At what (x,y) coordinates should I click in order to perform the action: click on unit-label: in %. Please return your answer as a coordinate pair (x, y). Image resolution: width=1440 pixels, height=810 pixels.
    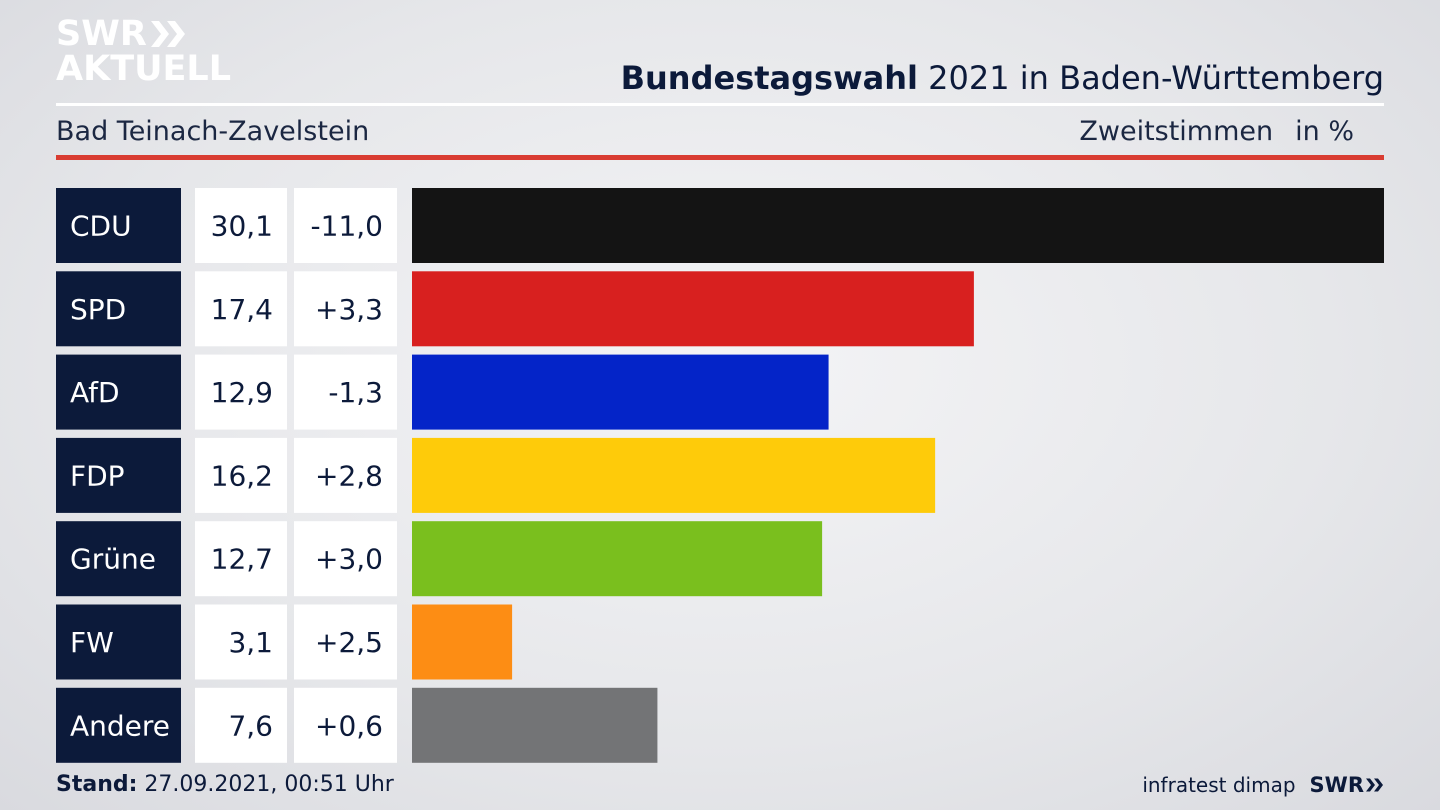
    Looking at the image, I should click on (1324, 131).